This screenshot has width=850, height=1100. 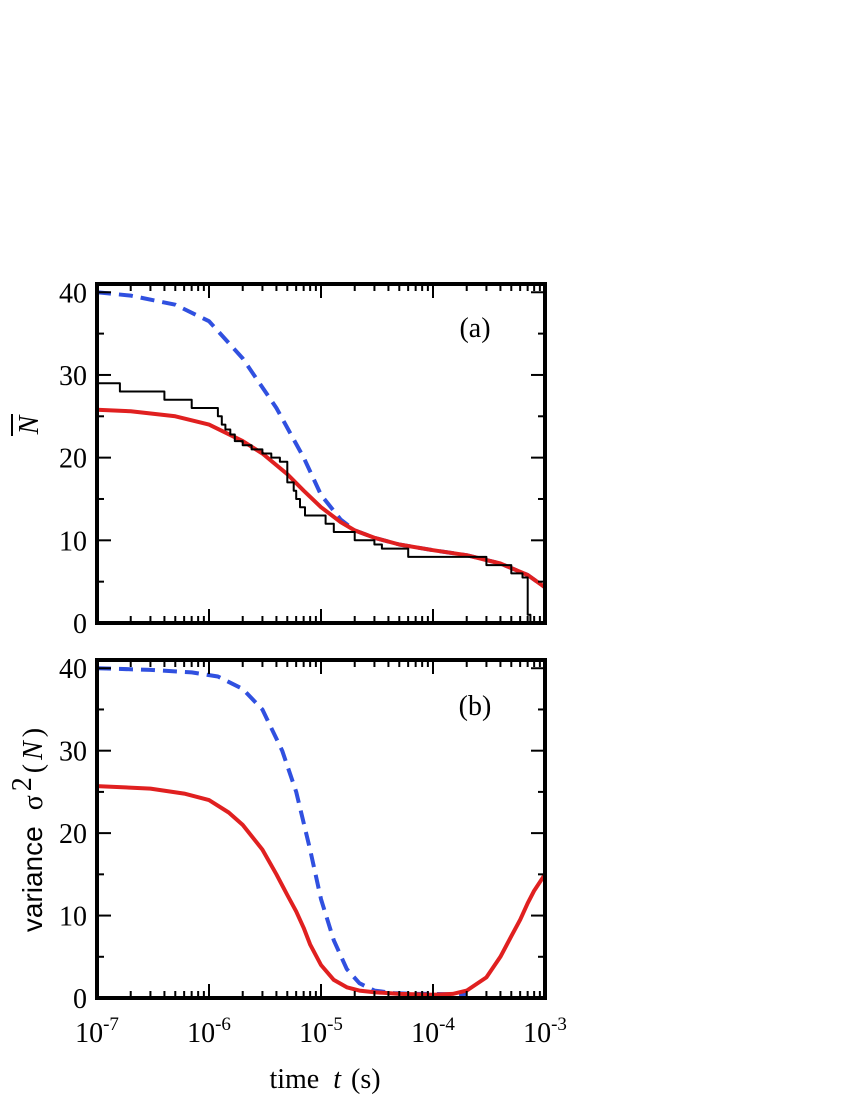 What do you see at coordinates (73, 917) in the screenshot?
I see `panel-b-ytick-label: 10` at bounding box center [73, 917].